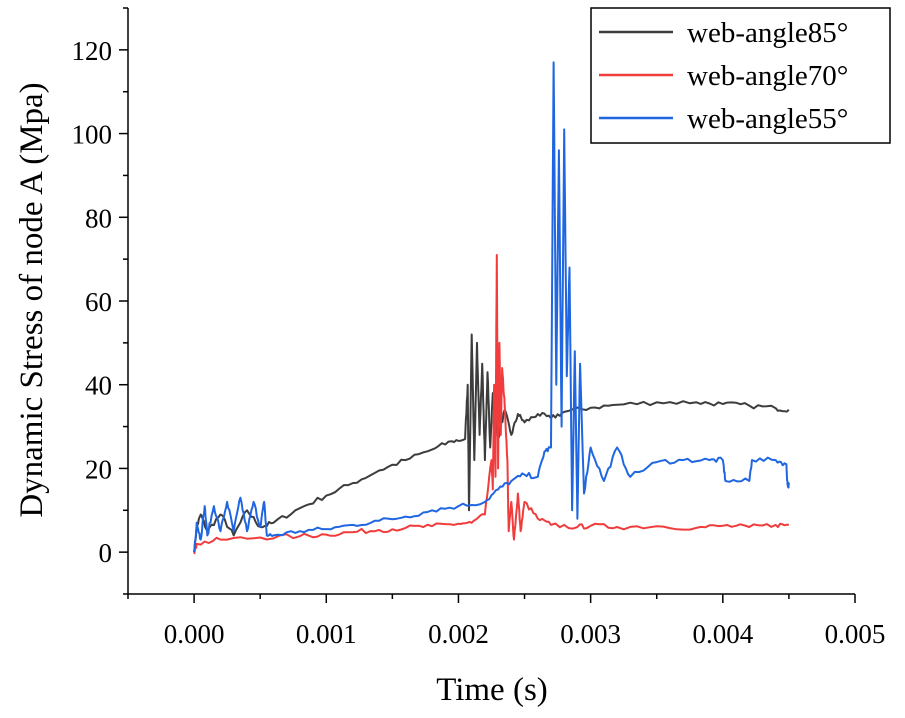  I want to click on y-tick-label: 60, so click(98, 302).